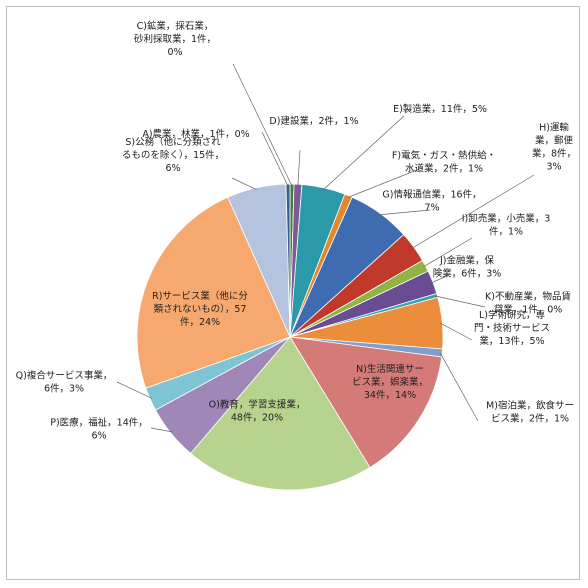 The height and width of the screenshot is (588, 588). What do you see at coordinates (511, 341) in the screenshot?
I see `slice-label-line: 業，13件，5%` at bounding box center [511, 341].